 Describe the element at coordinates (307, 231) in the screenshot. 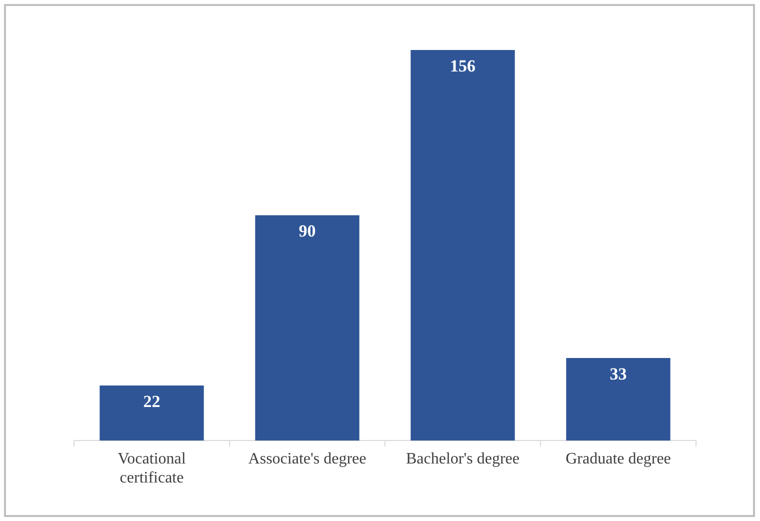

I see `data-label: 90` at that location.